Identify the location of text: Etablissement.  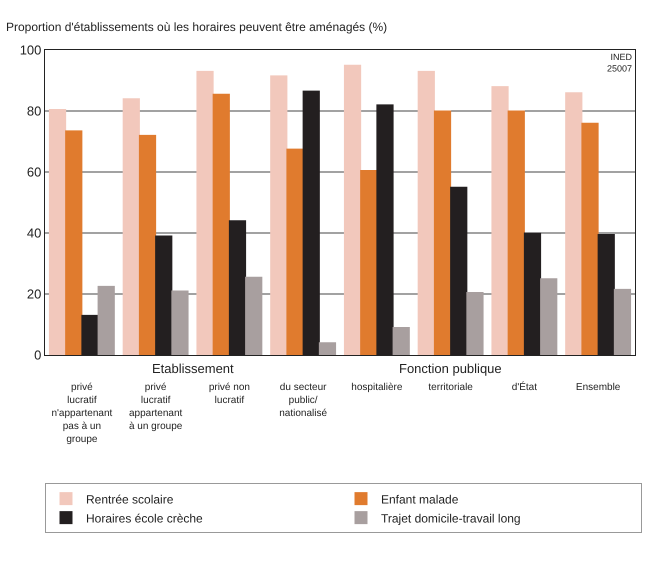
(193, 368).